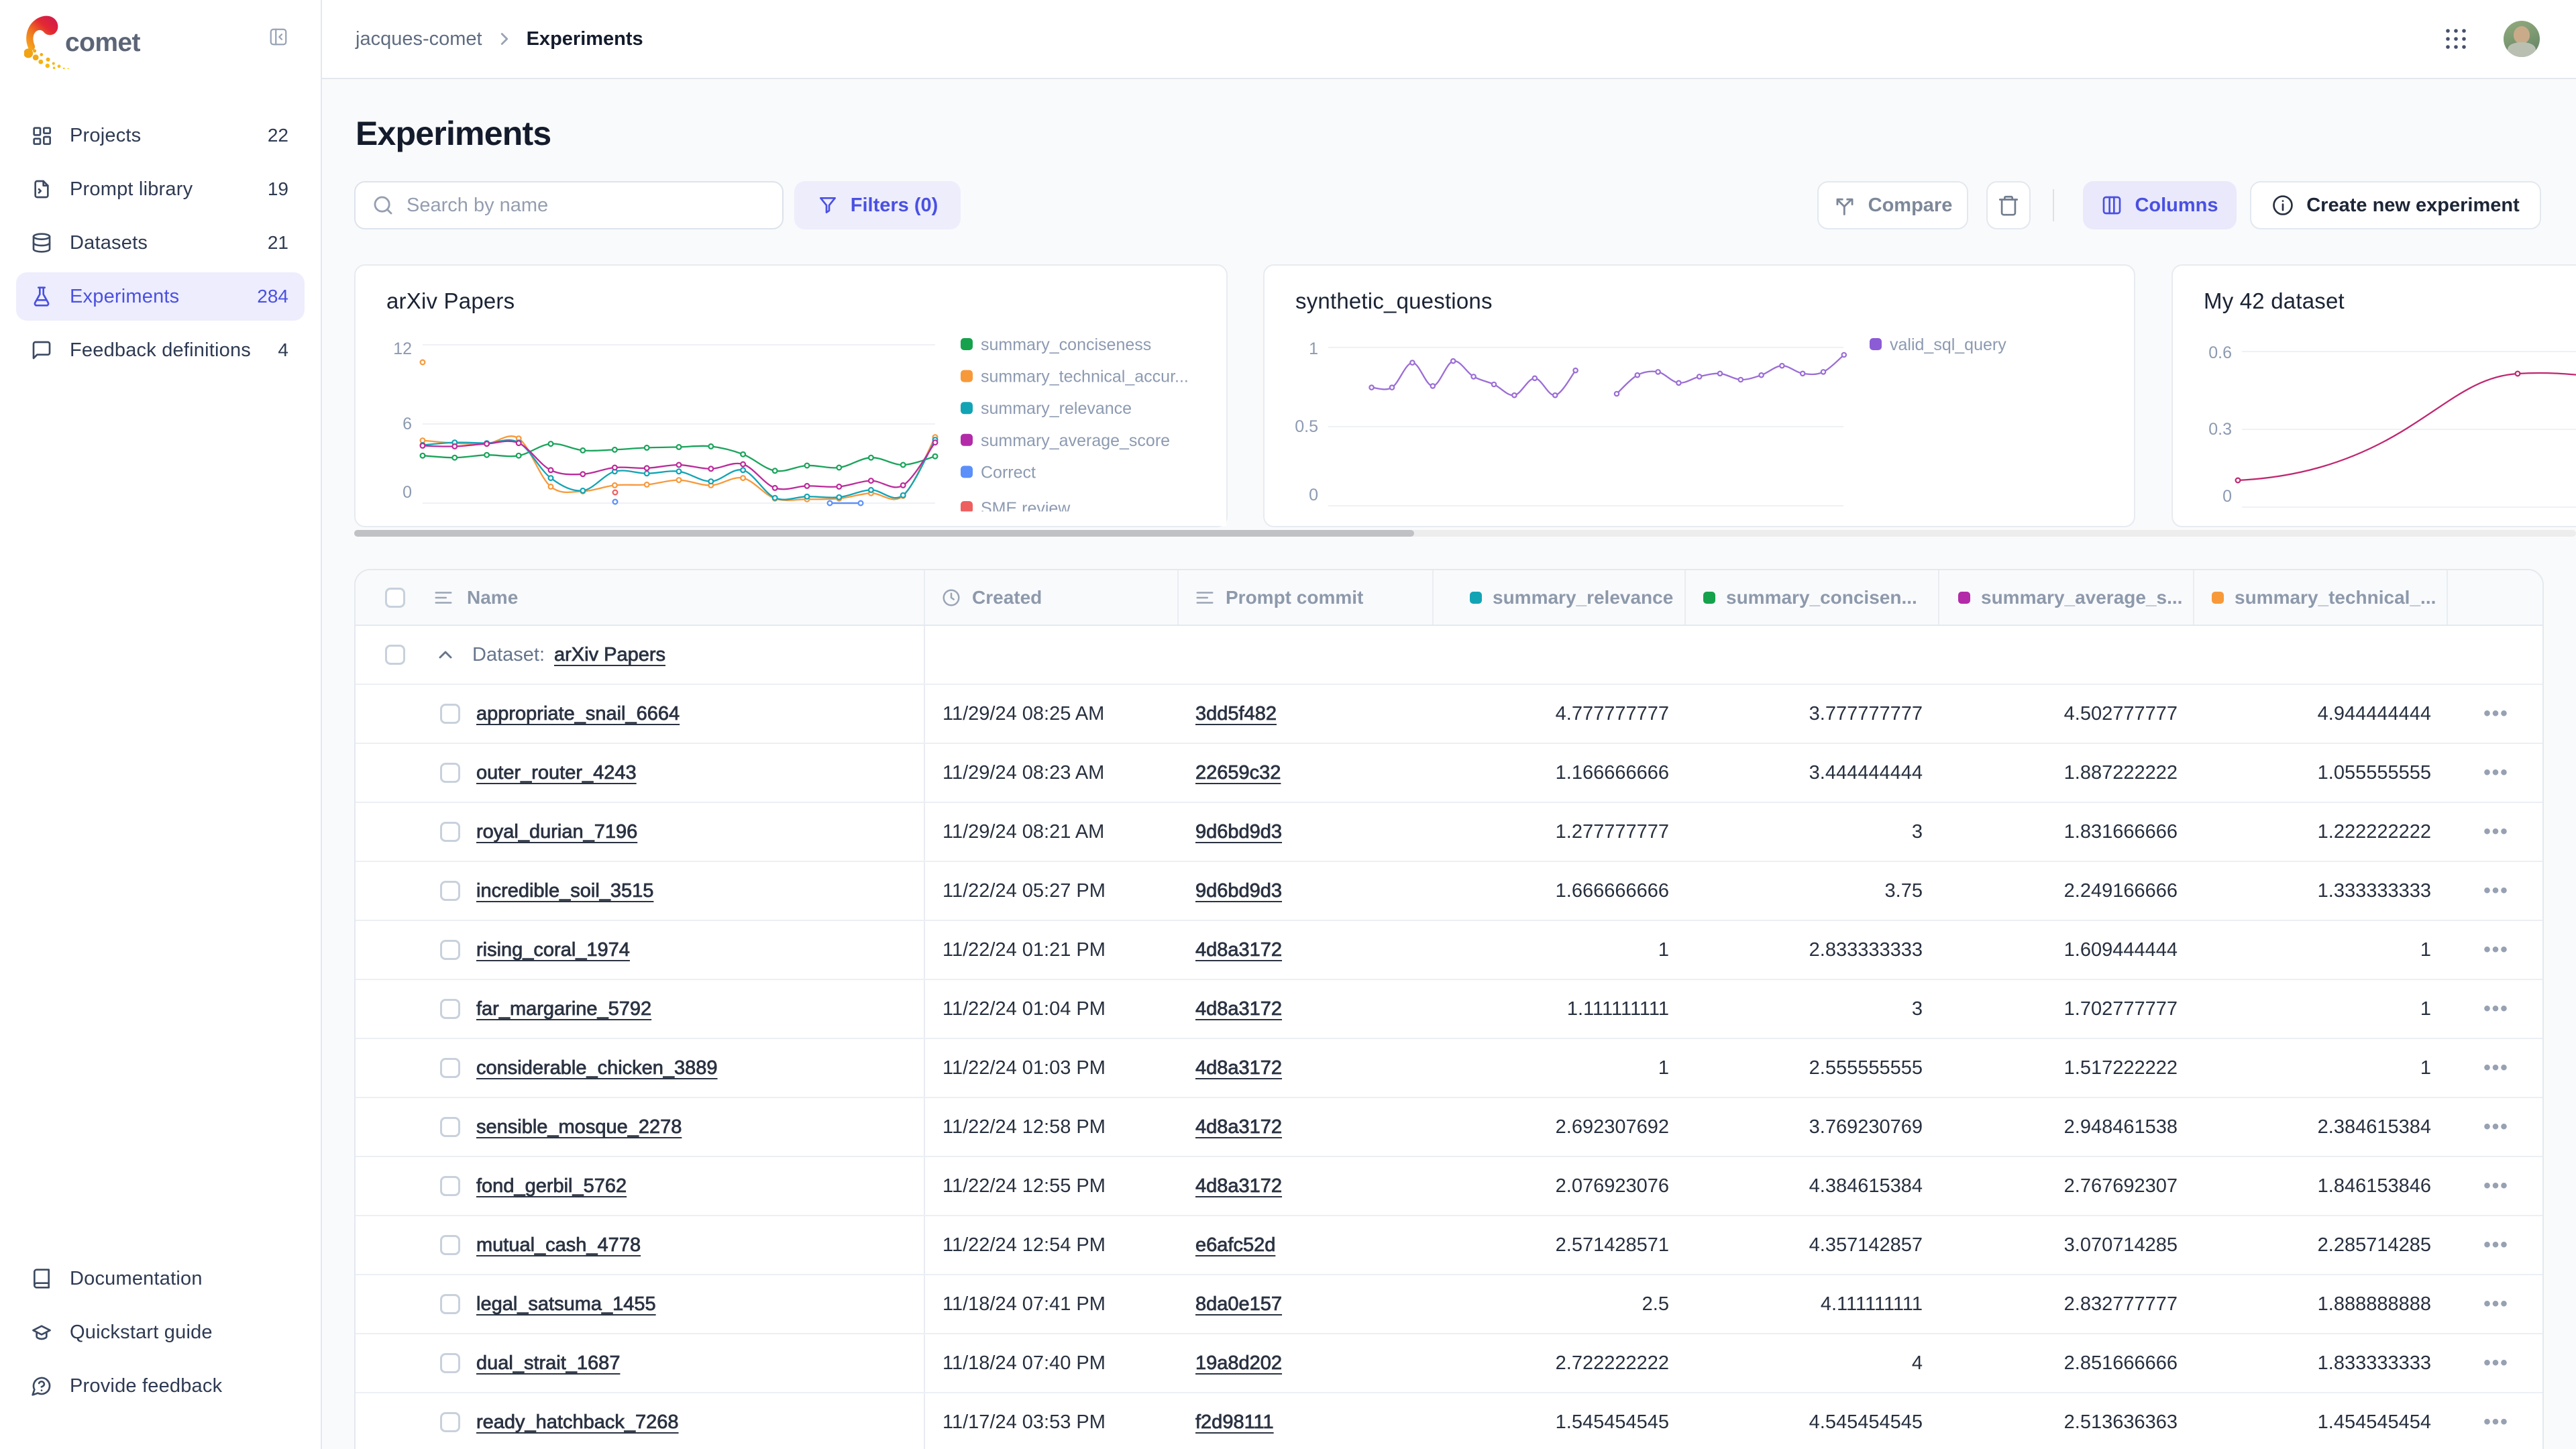 This screenshot has width=2576, height=1449. Describe the element at coordinates (407, 424) in the screenshot. I see `svg-text: 6` at that location.